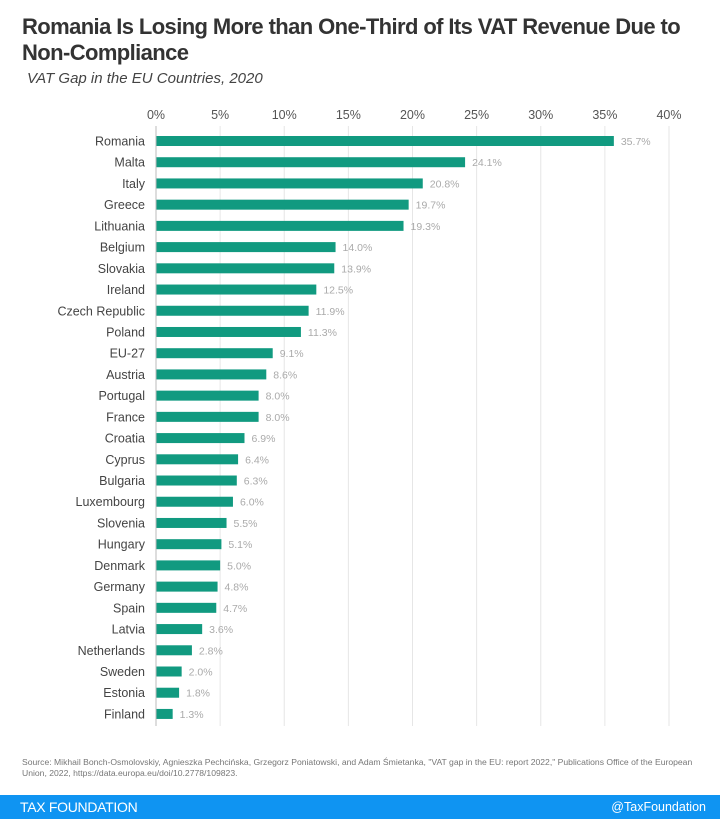 This screenshot has width=720, height=819. What do you see at coordinates (201, 673) in the screenshot?
I see `value-label: 2.0%` at bounding box center [201, 673].